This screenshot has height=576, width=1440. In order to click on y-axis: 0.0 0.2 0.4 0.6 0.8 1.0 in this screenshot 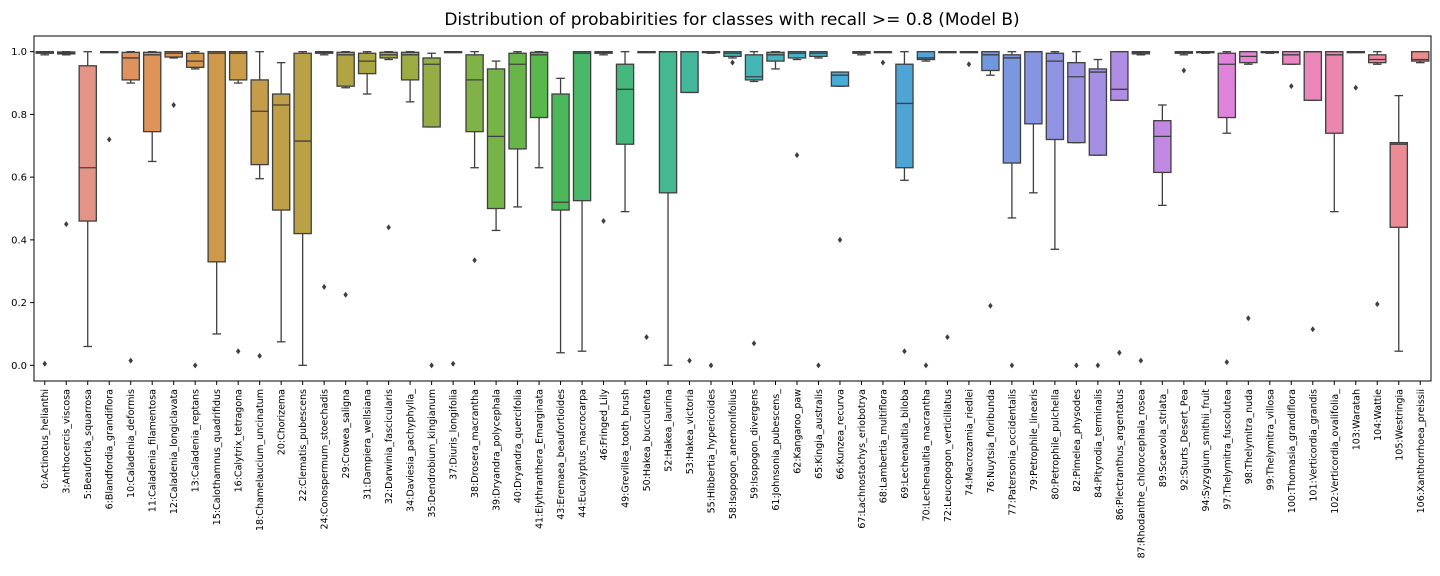, I will do `click(22, 209)`.